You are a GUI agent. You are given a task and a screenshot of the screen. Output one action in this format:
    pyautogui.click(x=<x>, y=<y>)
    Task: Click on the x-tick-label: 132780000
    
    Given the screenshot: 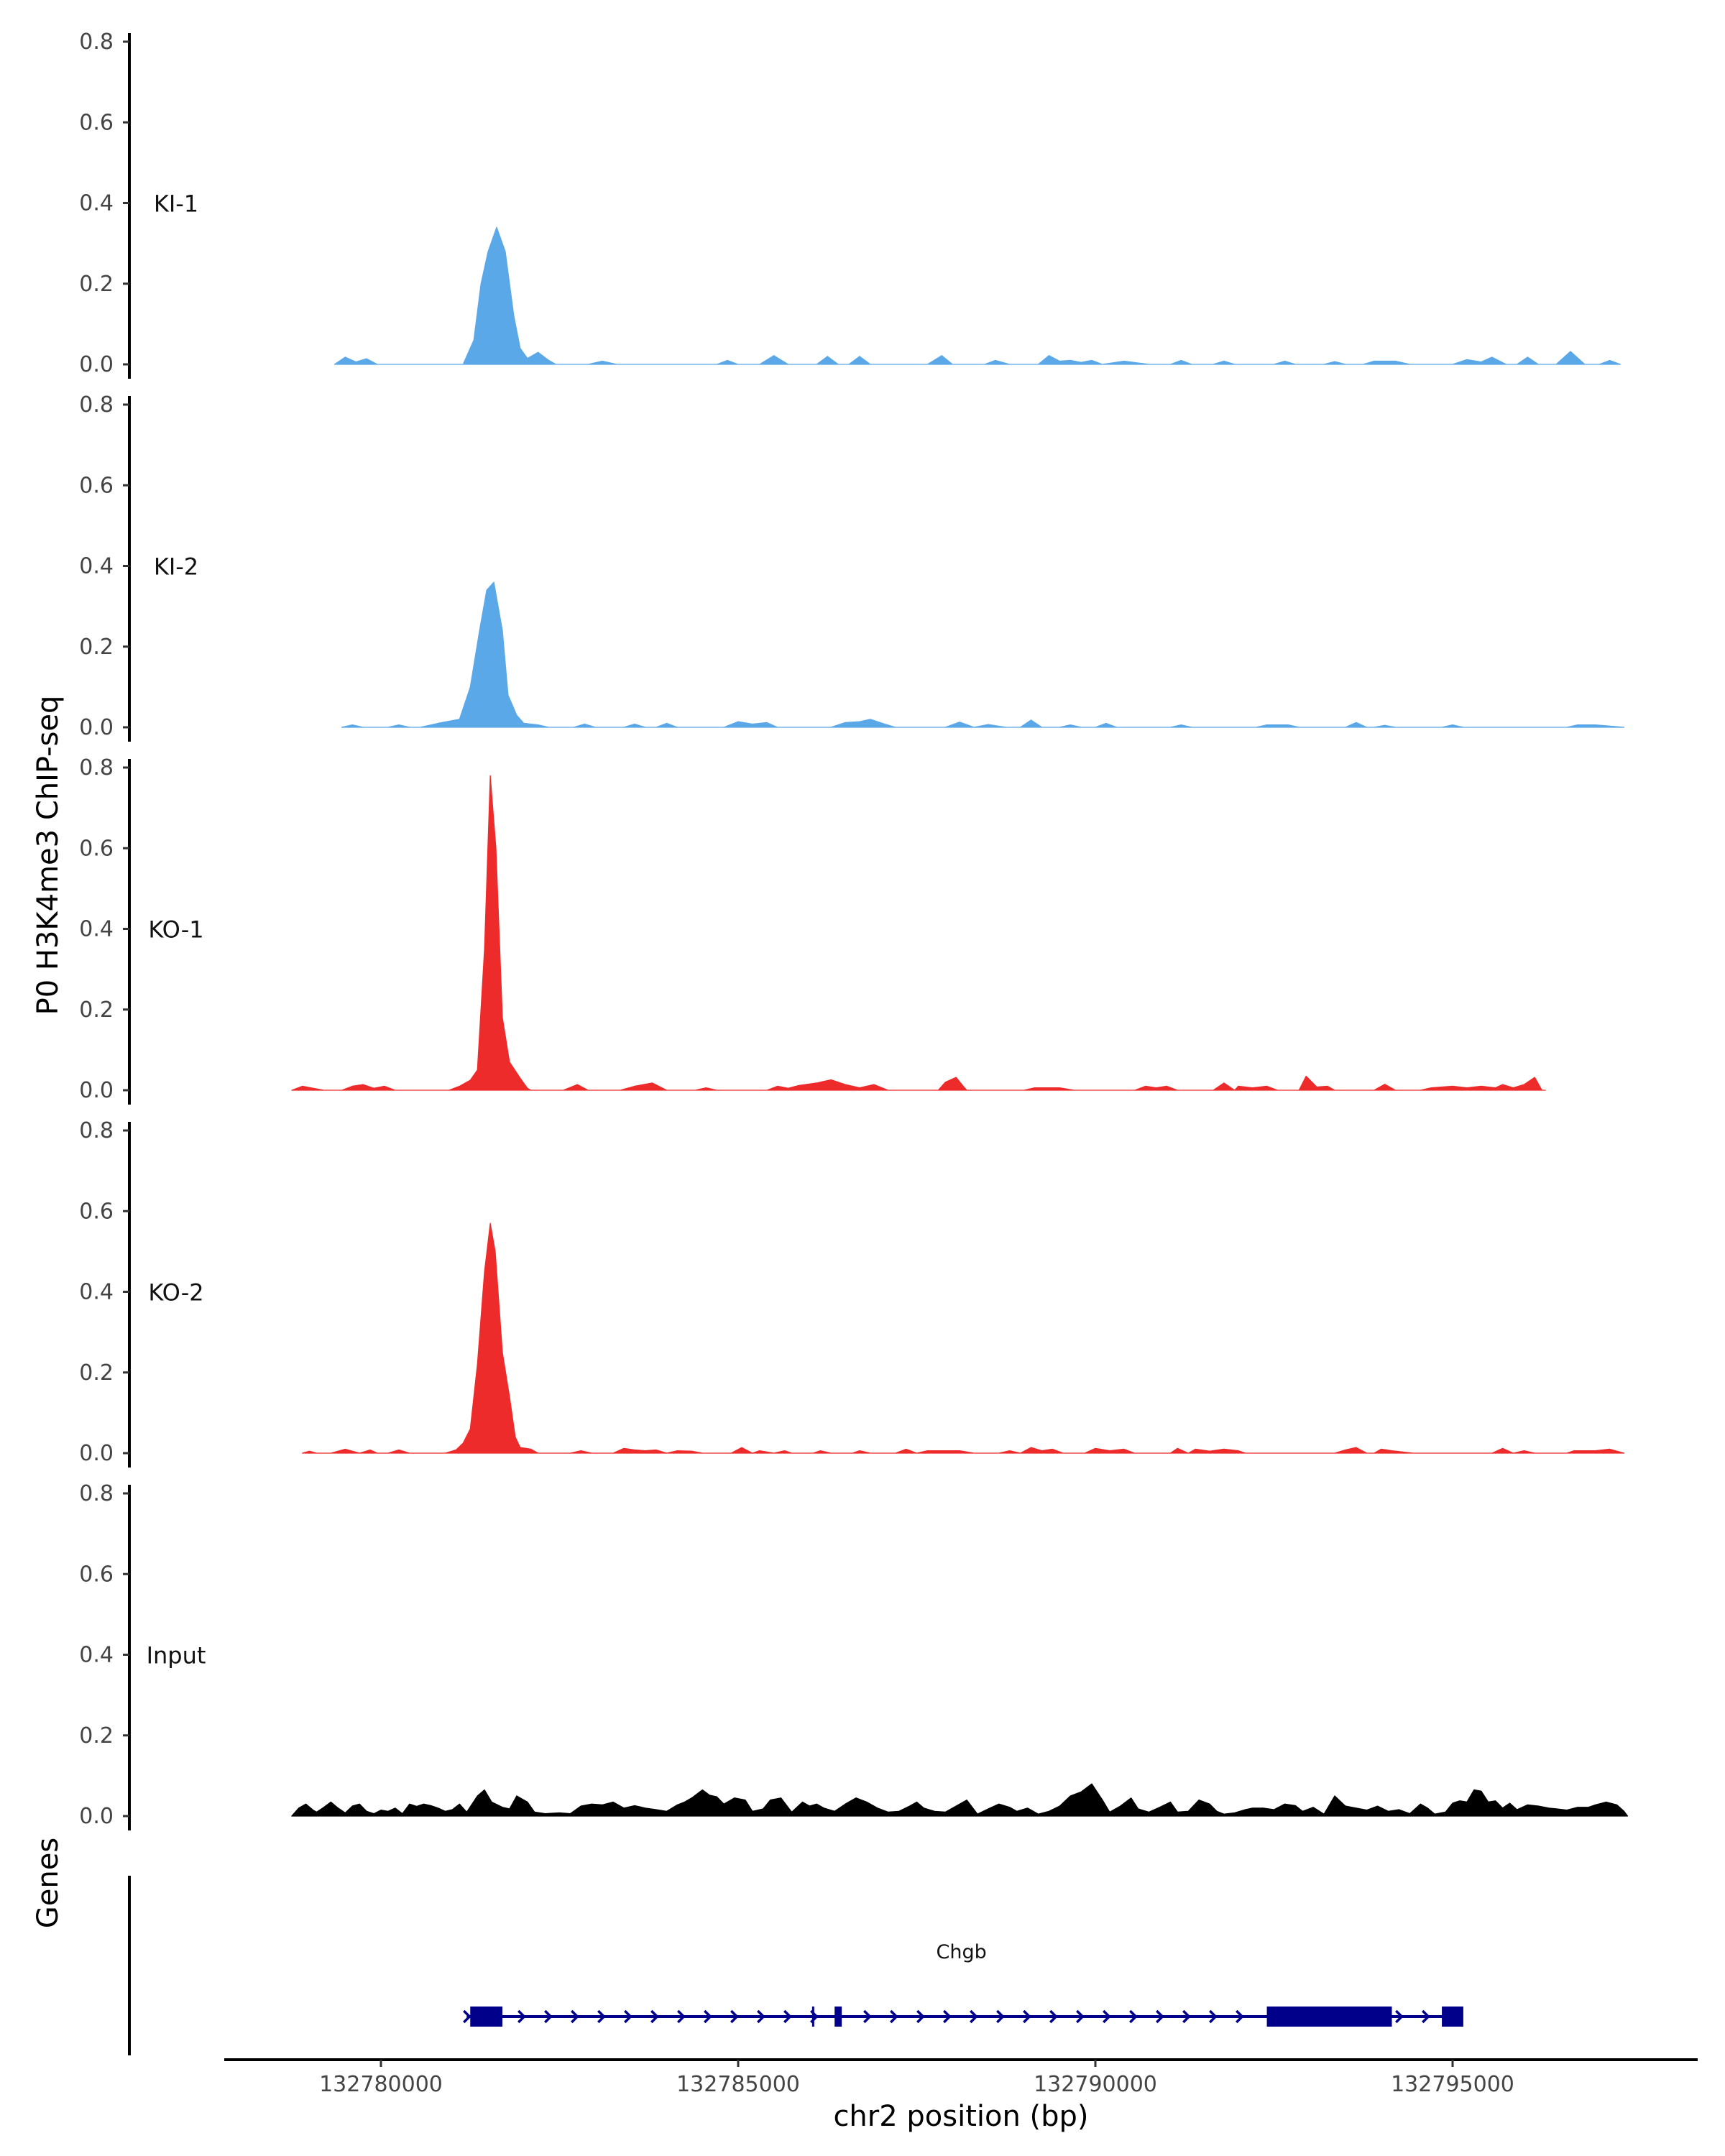 What is the action you would take?
    pyautogui.click(x=381, y=2084)
    